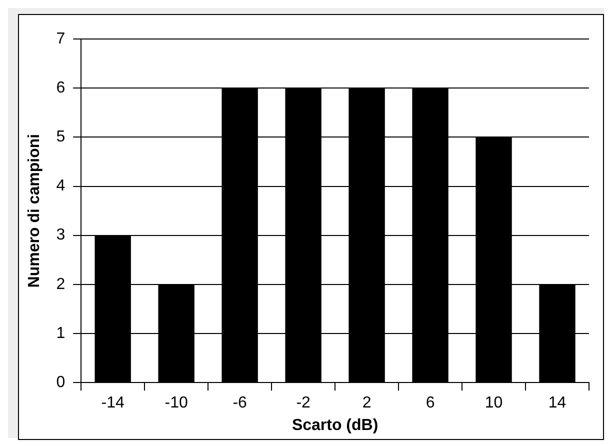  I want to click on y-tick-label: 4, so click(61, 186).